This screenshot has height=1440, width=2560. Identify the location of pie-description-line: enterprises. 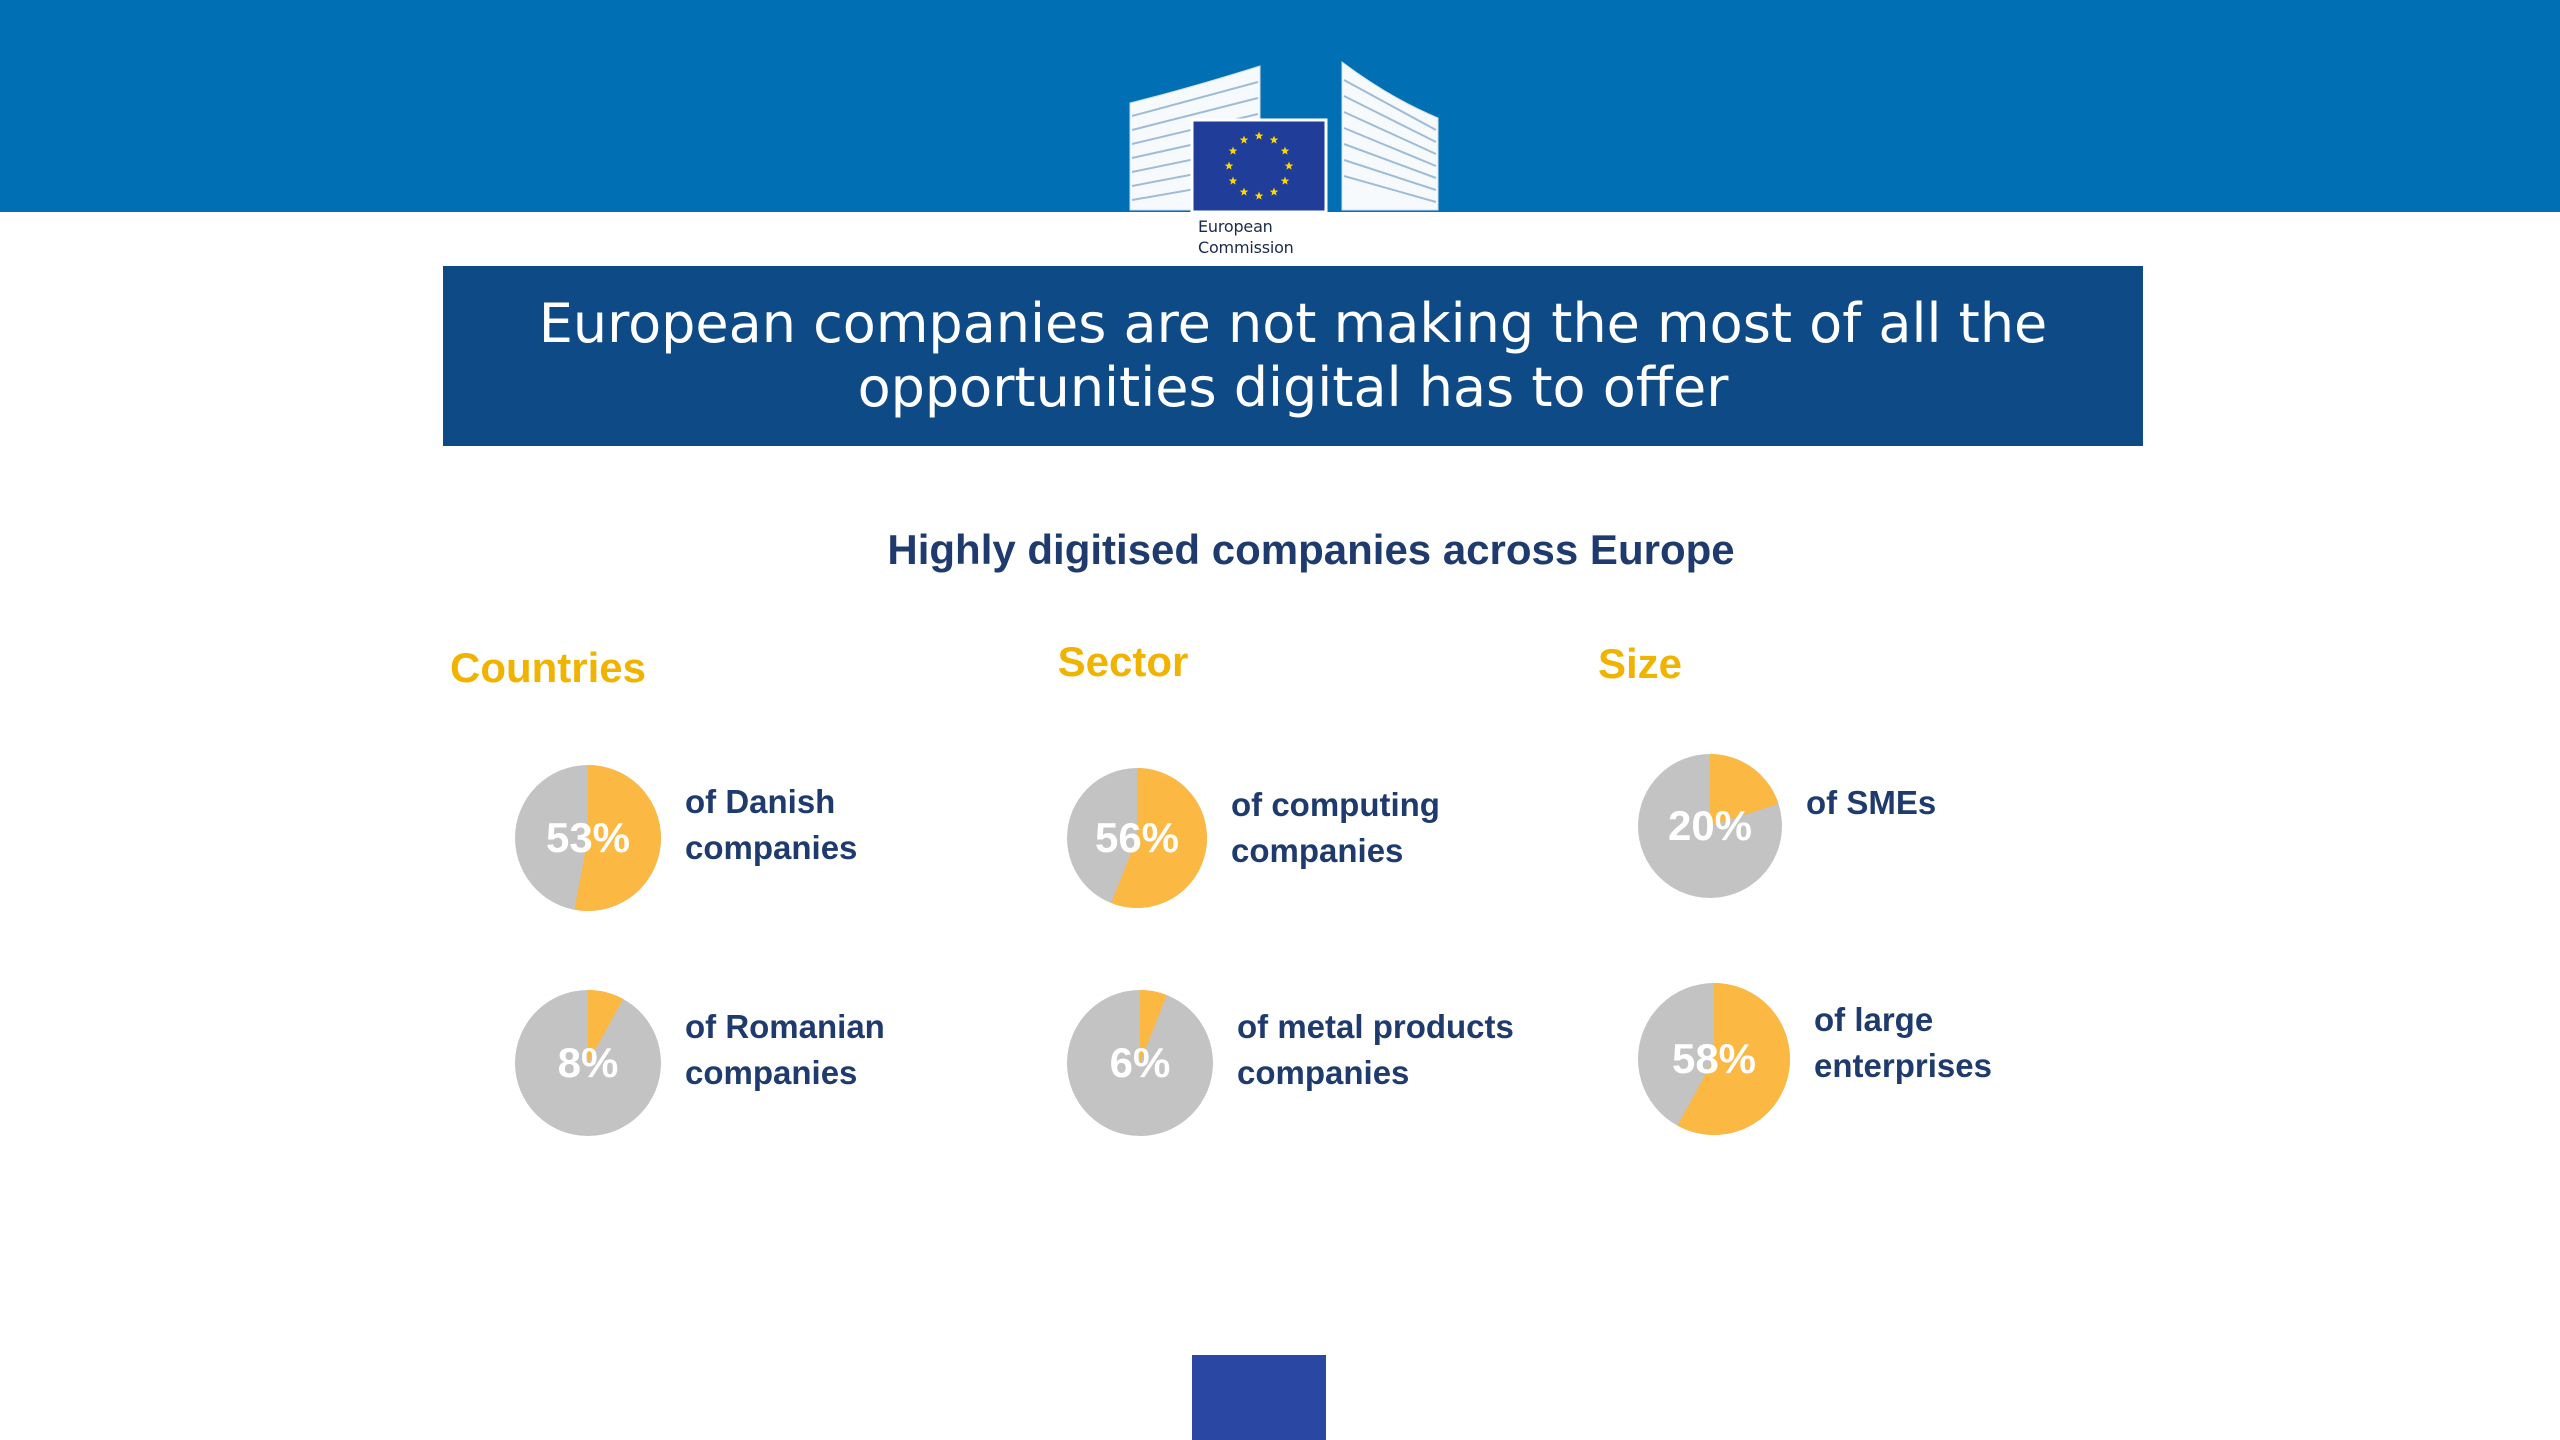
(1903, 1065).